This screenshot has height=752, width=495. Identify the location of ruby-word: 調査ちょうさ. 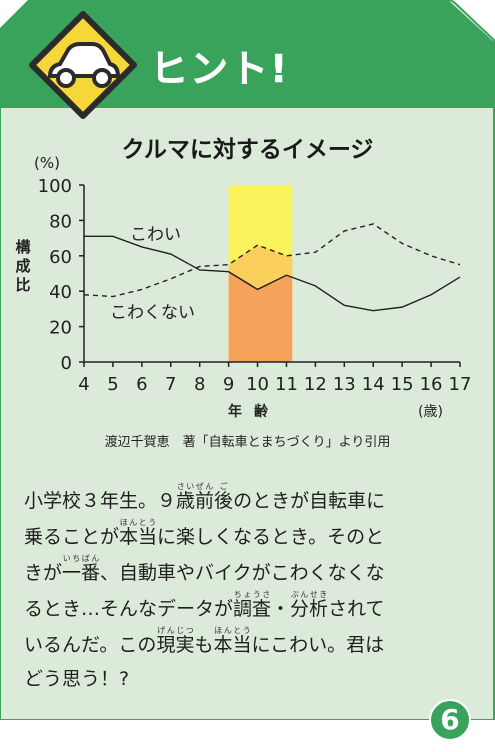
(252, 605).